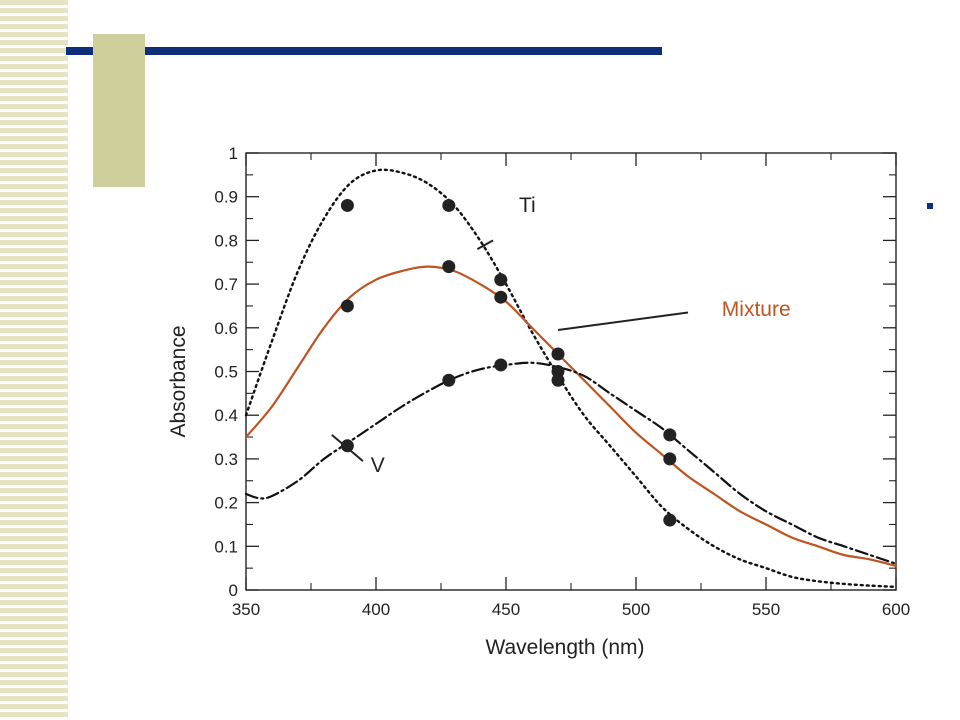 Image resolution: width=960 pixels, height=720 pixels. Describe the element at coordinates (226, 328) in the screenshot. I see `y-tick-label: 0.6` at that location.